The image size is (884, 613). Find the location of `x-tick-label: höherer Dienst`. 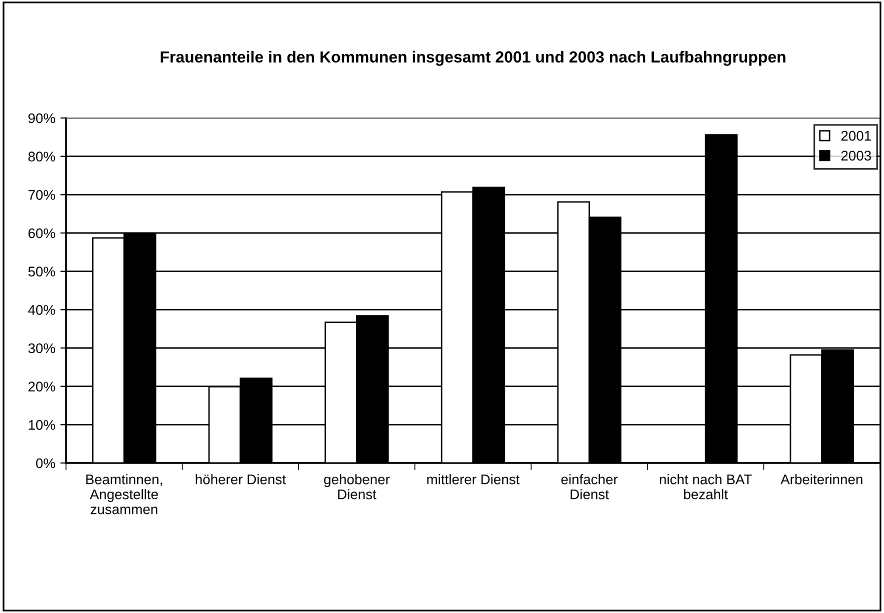

x-tick-label: höherer Dienst is located at coordinates (241, 479).